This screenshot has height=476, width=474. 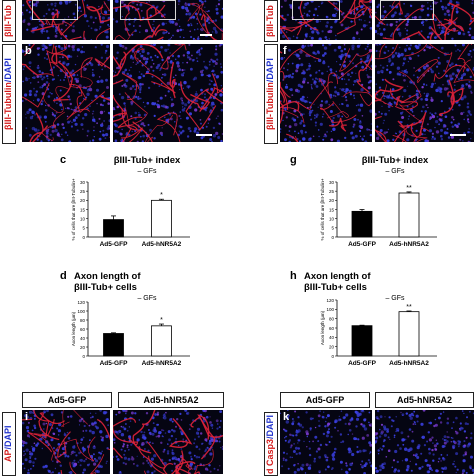 What do you see at coordinates (55, 10) in the screenshot?
I see `selection-box-a-left` at bounding box center [55, 10].